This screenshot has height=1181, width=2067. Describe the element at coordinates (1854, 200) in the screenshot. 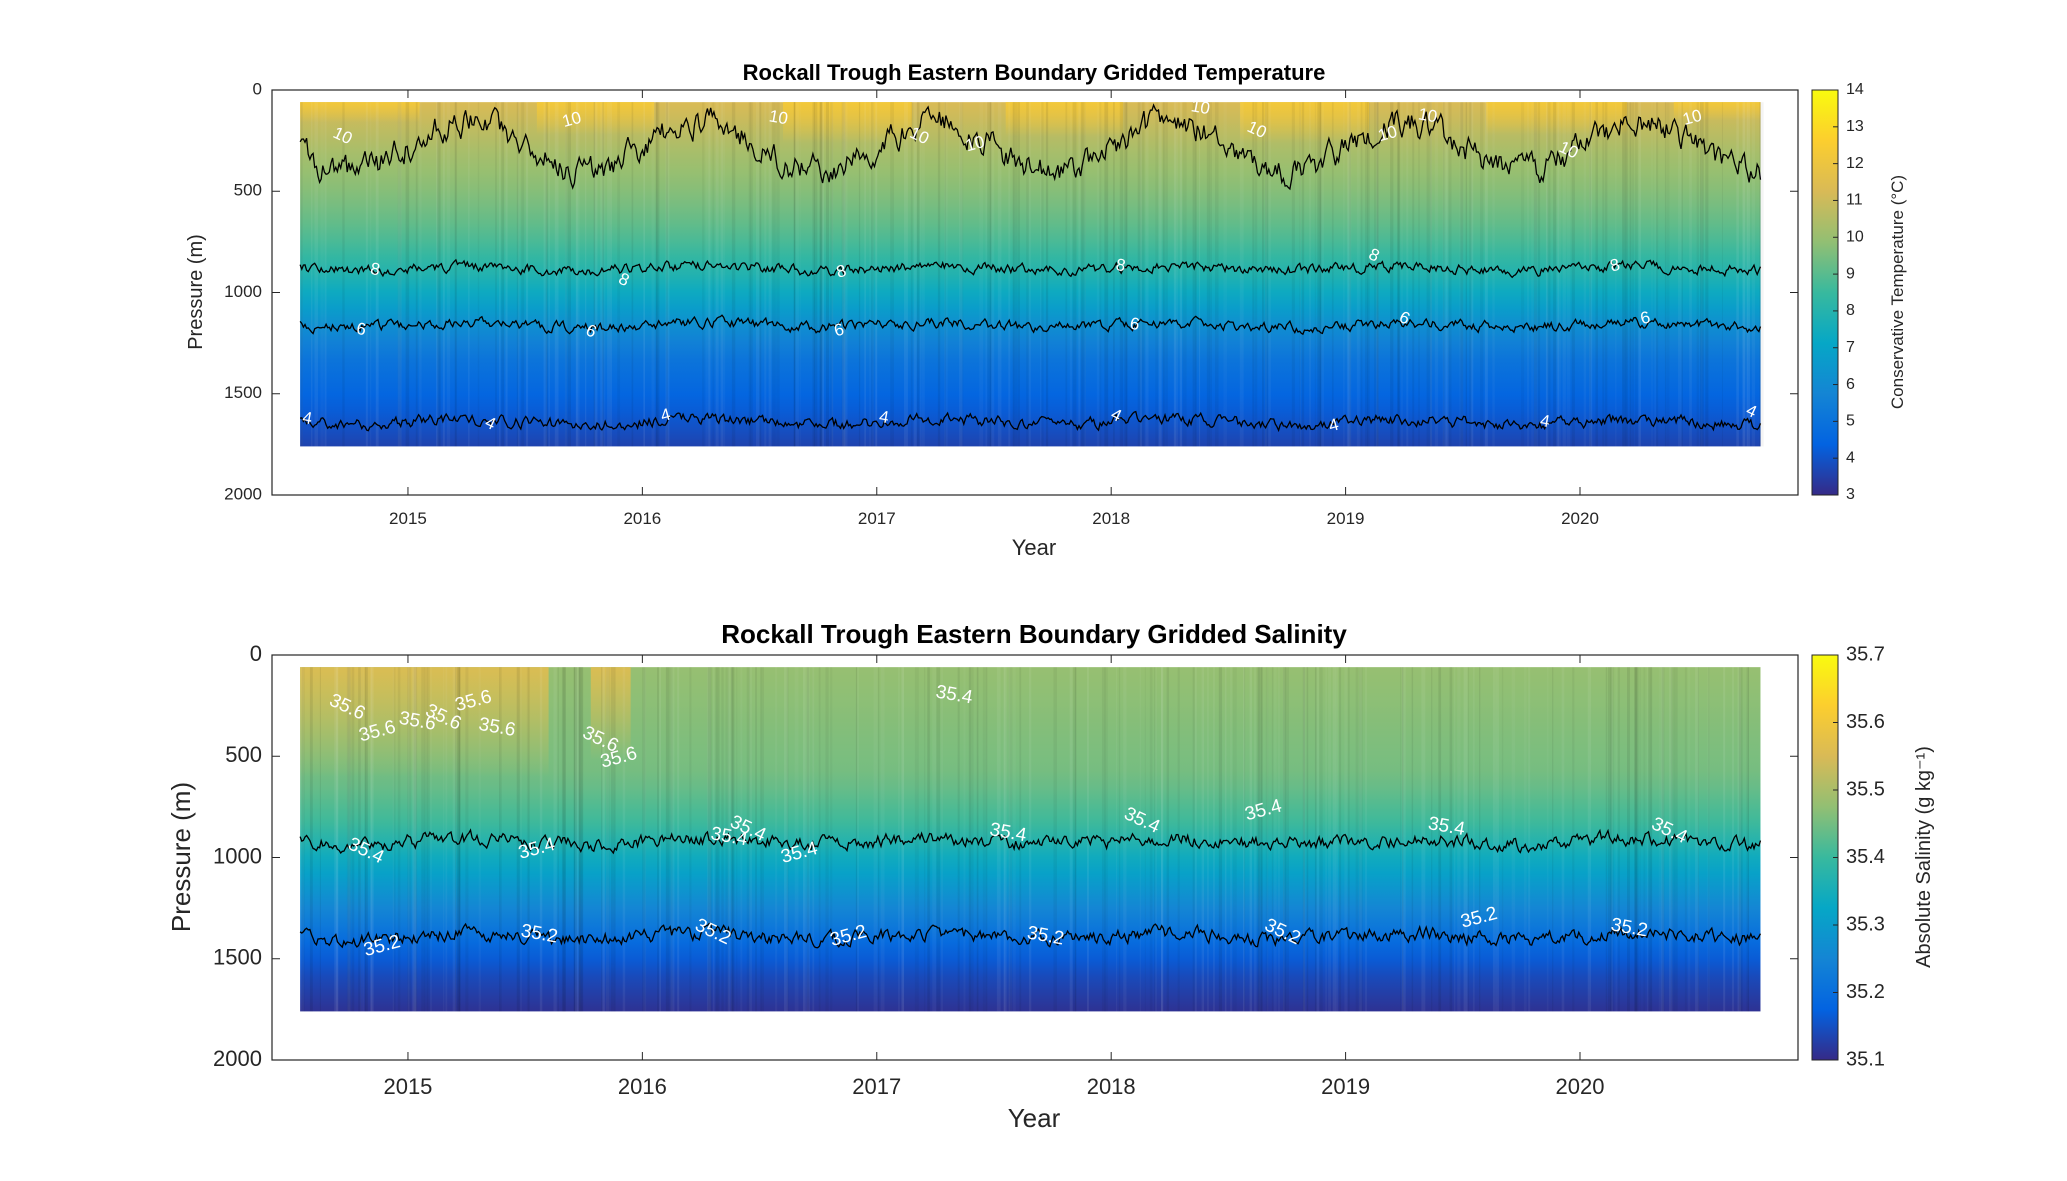

I see `colorbar-tick-label: 11` at that location.